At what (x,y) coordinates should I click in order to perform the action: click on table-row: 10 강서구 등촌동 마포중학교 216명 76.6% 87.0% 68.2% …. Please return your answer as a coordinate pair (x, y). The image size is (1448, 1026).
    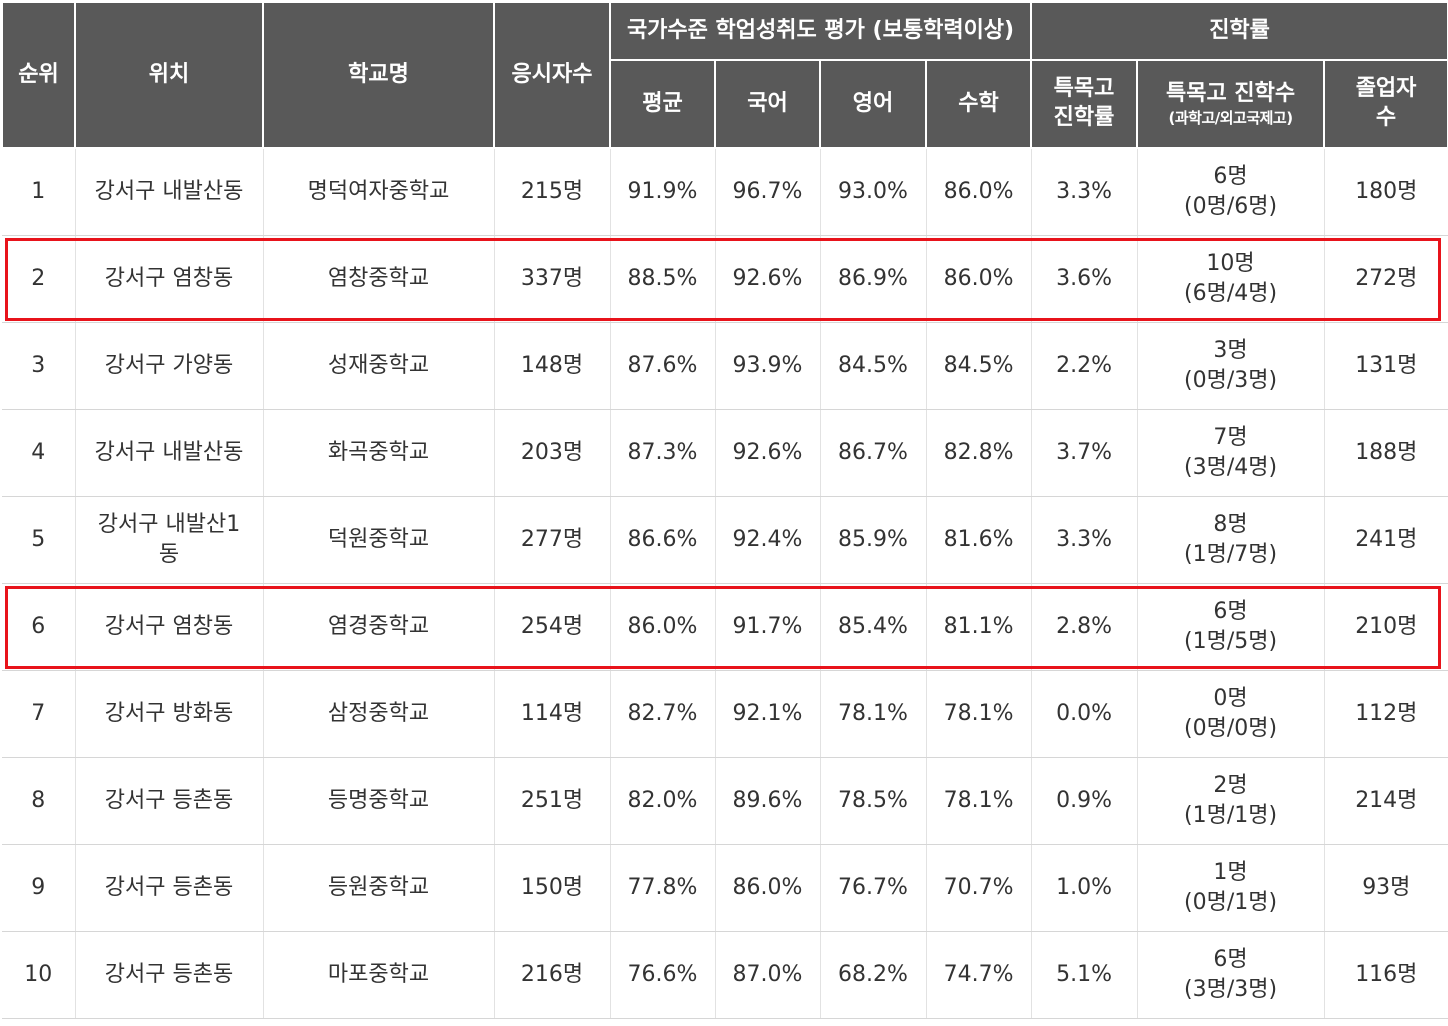
    Looking at the image, I should click on (725, 975).